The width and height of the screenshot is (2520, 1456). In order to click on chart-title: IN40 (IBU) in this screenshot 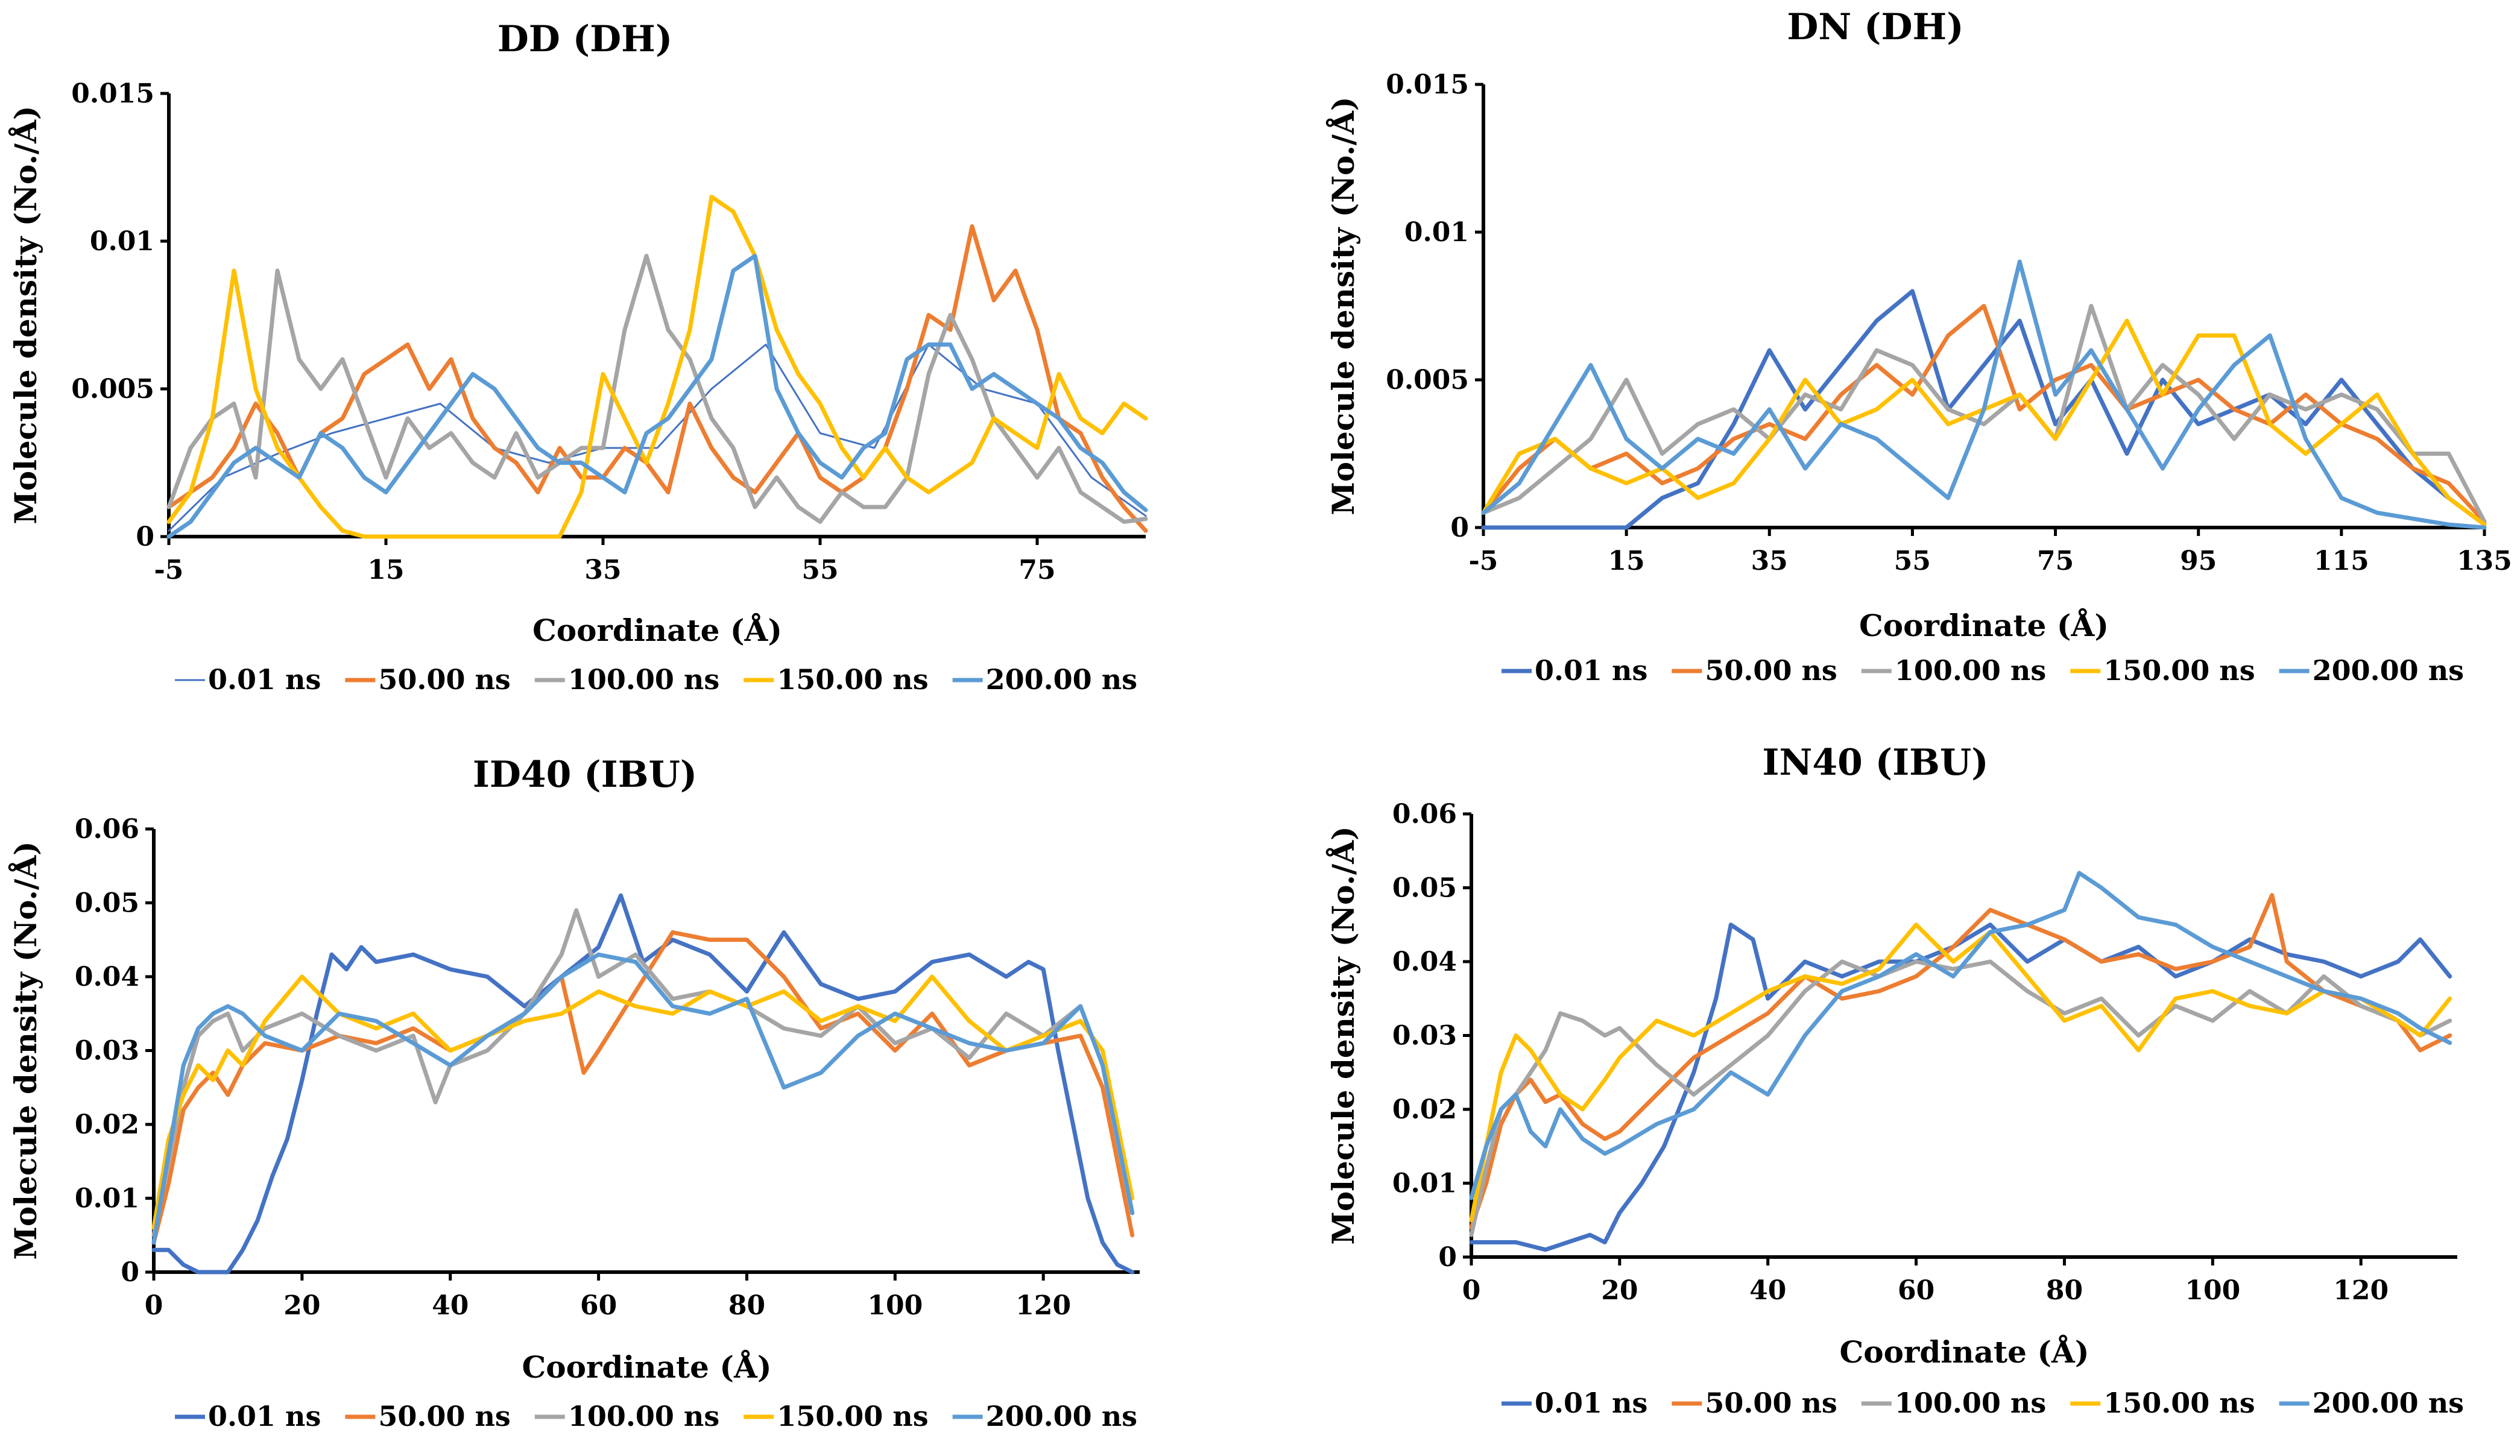, I will do `click(1875, 763)`.